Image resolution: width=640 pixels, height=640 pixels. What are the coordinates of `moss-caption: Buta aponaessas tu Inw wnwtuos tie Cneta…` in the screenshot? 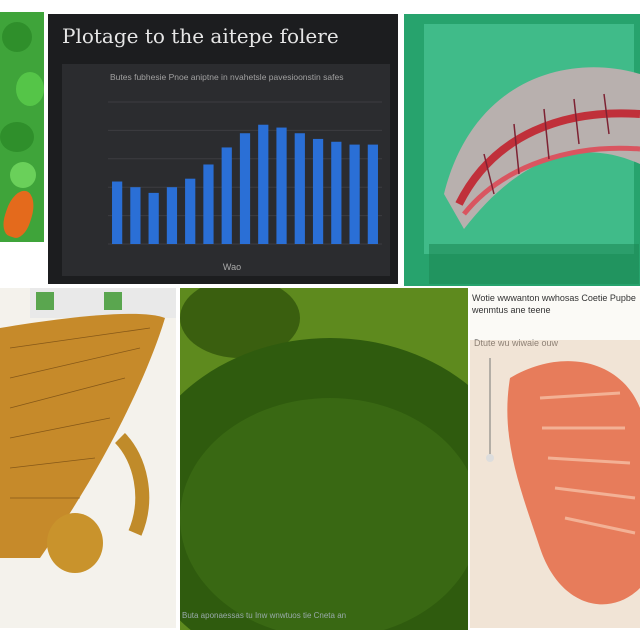 It's located at (264, 615).